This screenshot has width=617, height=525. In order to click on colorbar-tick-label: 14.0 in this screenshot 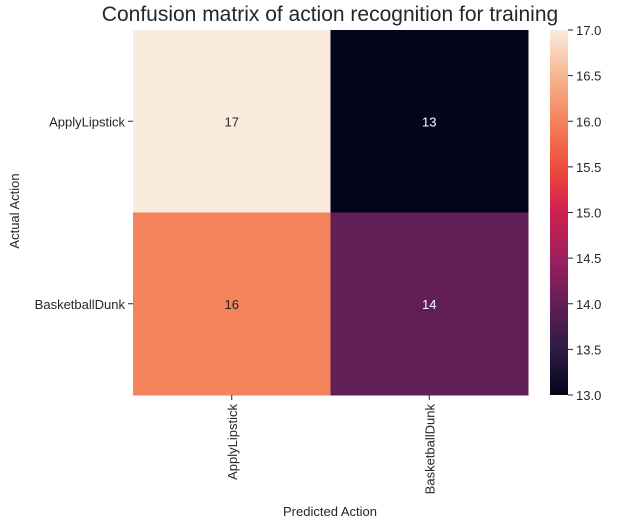, I will do `click(588, 304)`.